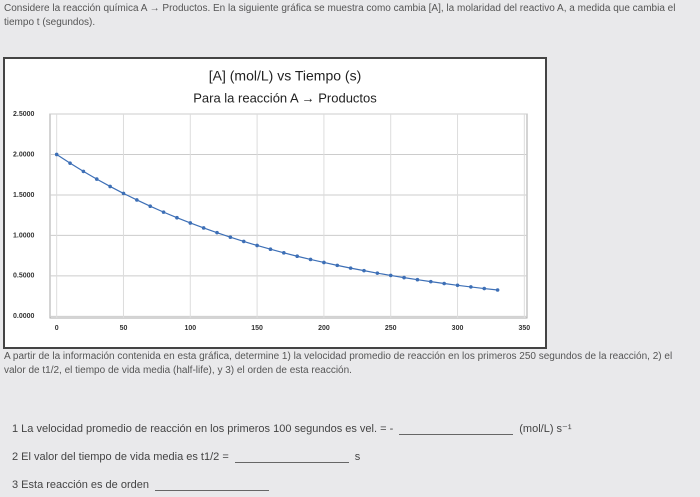 The height and width of the screenshot is (497, 700). I want to click on x-tick-label: 350, so click(524, 328).